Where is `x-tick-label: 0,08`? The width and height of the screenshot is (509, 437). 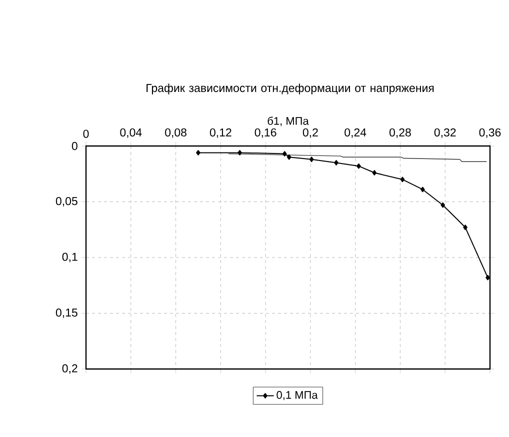
x-tick-label: 0,08 is located at coordinates (175, 133).